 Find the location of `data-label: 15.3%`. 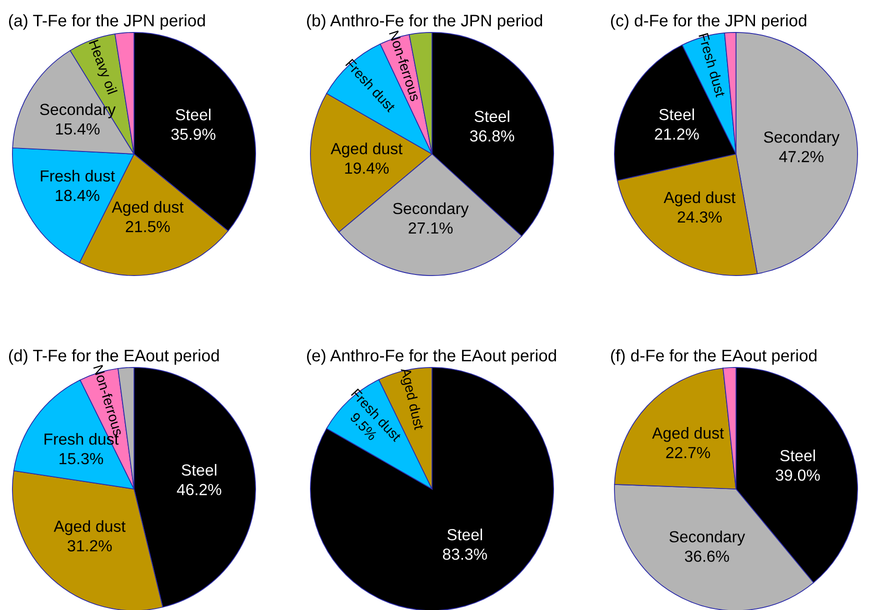

data-label: 15.3% is located at coordinates (82, 458).